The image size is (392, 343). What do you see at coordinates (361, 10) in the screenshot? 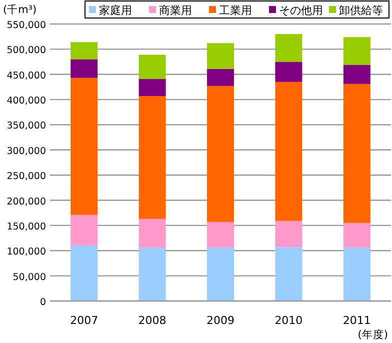
I see `legend-label: 卸供給等` at bounding box center [361, 10].